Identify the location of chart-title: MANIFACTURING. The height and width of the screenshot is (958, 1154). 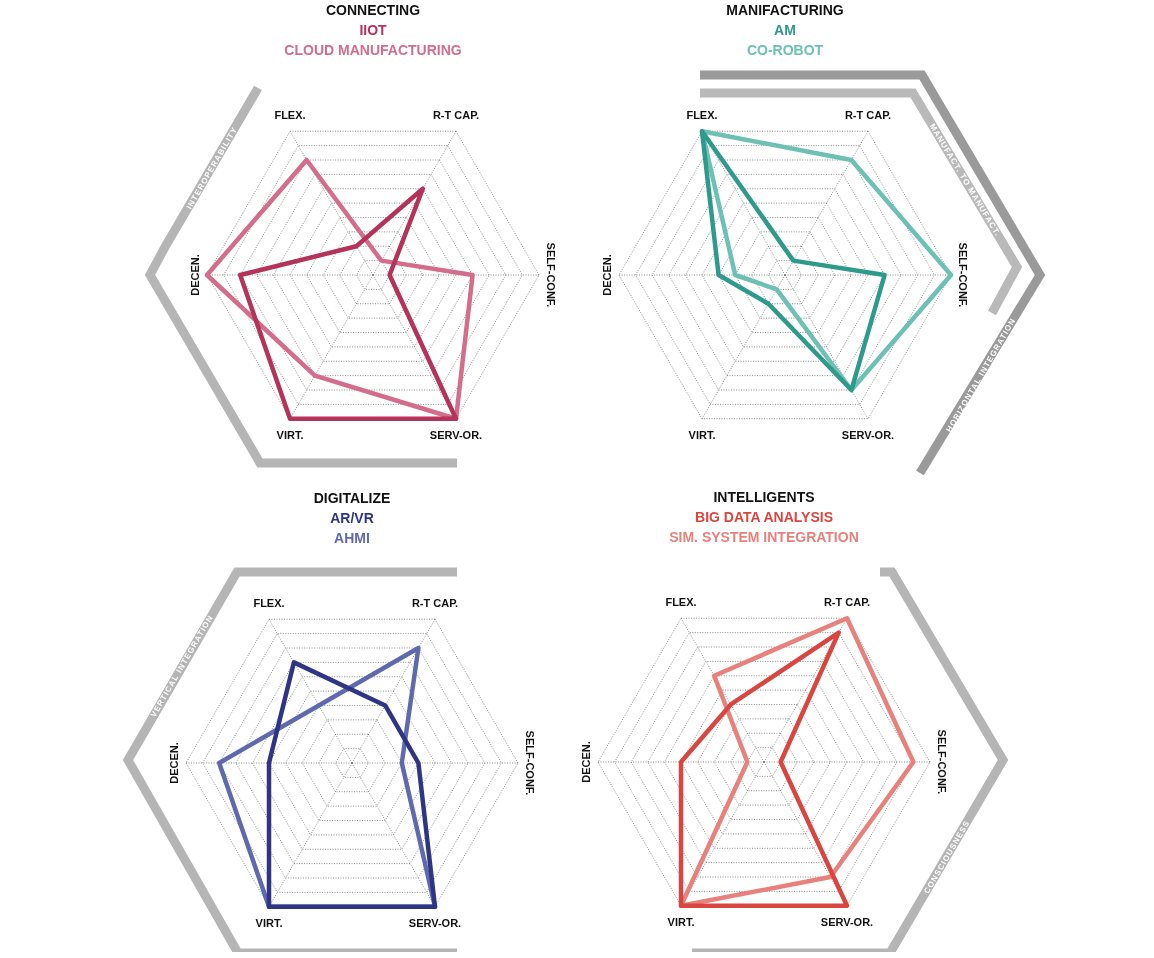
(785, 10).